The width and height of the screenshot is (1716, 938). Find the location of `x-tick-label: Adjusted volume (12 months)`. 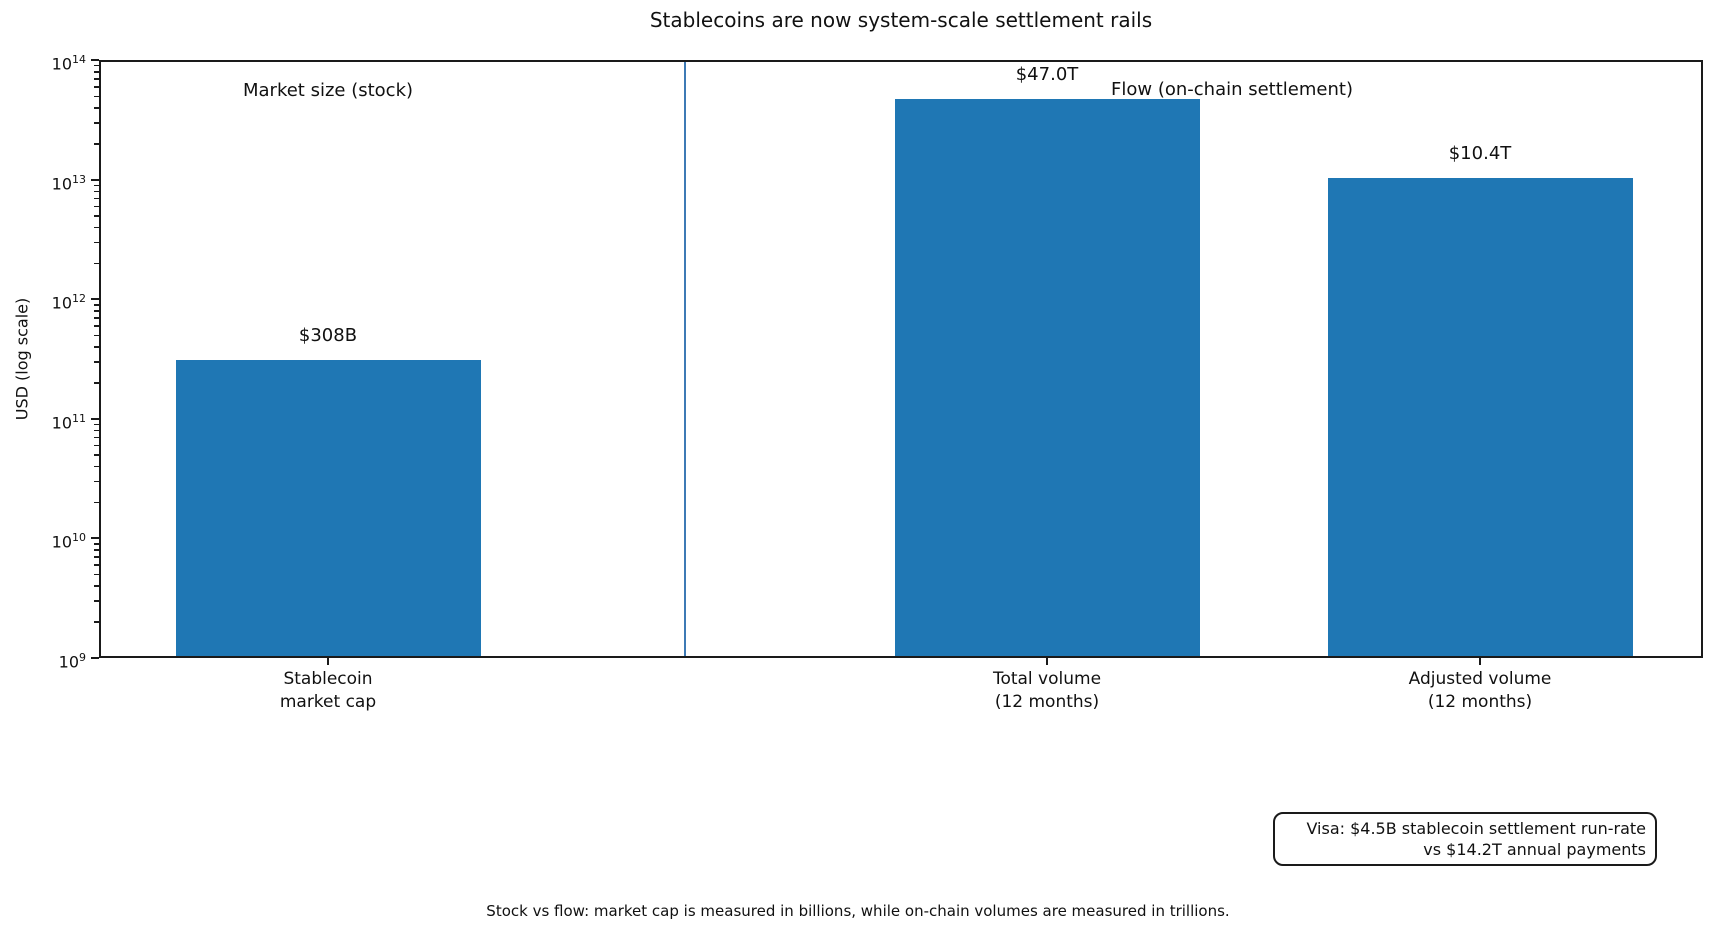

x-tick-label: Adjusted volume (12 months) is located at coordinates (1480, 690).